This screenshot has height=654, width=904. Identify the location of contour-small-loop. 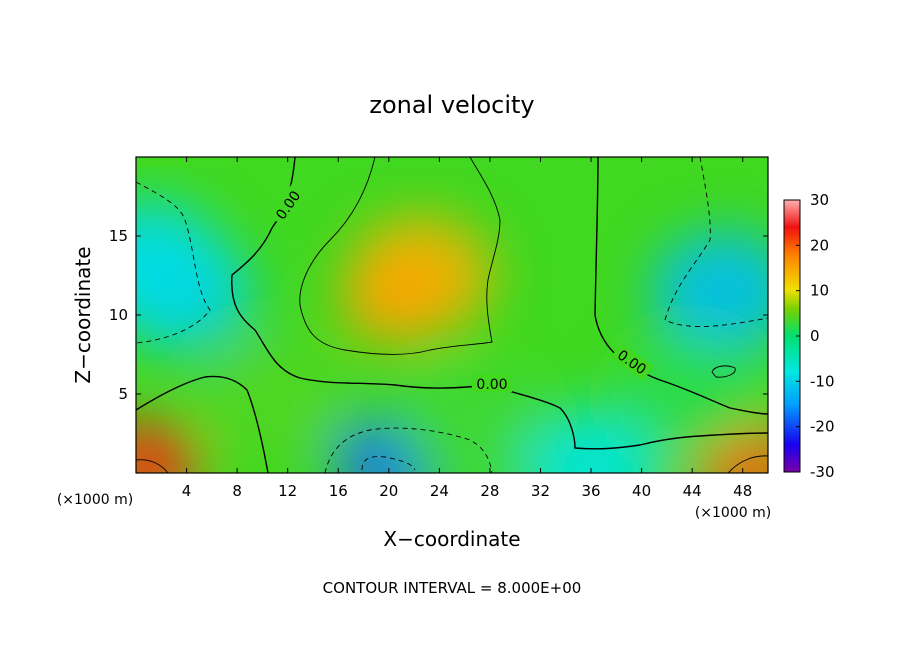
(723, 371).